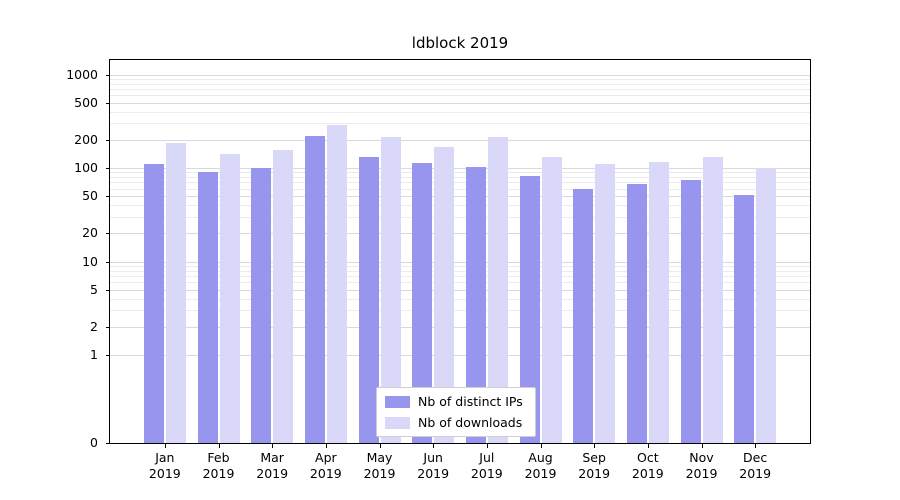  What do you see at coordinates (90, 233) in the screenshot?
I see `y-tick-label: 20` at bounding box center [90, 233].